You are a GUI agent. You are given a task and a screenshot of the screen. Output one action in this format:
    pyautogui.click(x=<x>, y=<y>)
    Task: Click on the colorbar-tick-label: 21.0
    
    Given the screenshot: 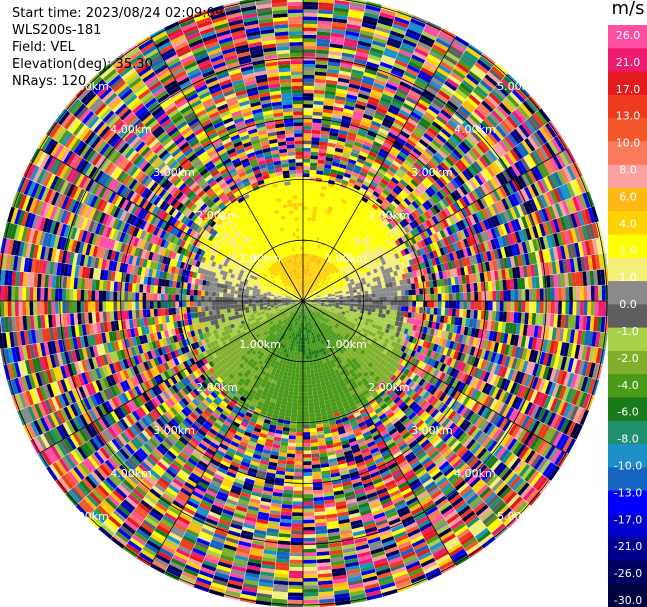 What is the action you would take?
    pyautogui.click(x=628, y=62)
    